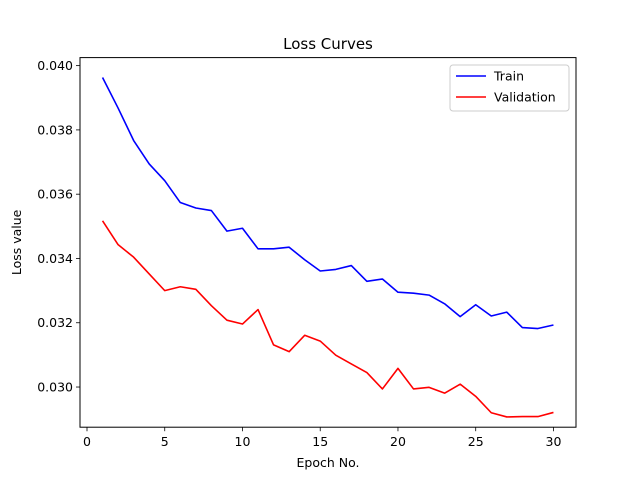 This screenshot has height=480, width=640. What do you see at coordinates (554, 441) in the screenshot?
I see `x-tick-label: 30` at bounding box center [554, 441].